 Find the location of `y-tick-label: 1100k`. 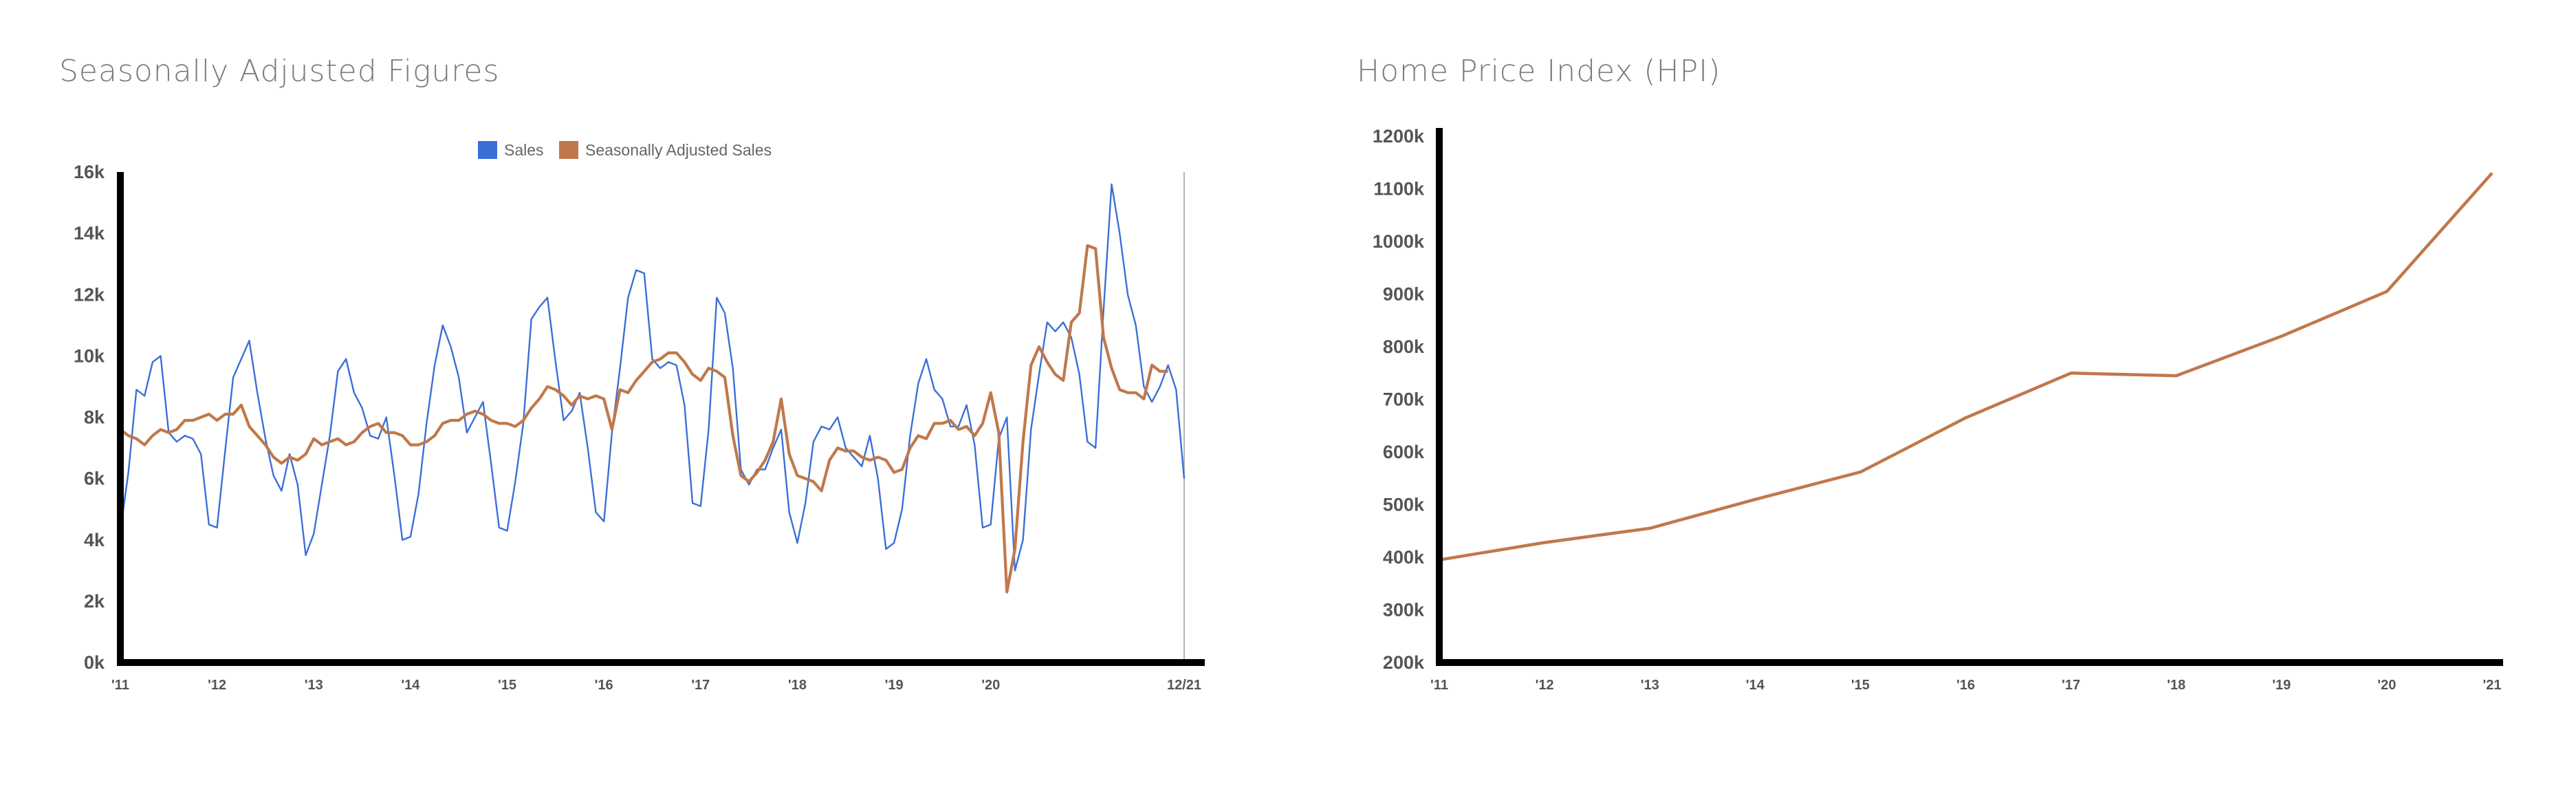

y-tick-label: 1100k is located at coordinates (1399, 189).